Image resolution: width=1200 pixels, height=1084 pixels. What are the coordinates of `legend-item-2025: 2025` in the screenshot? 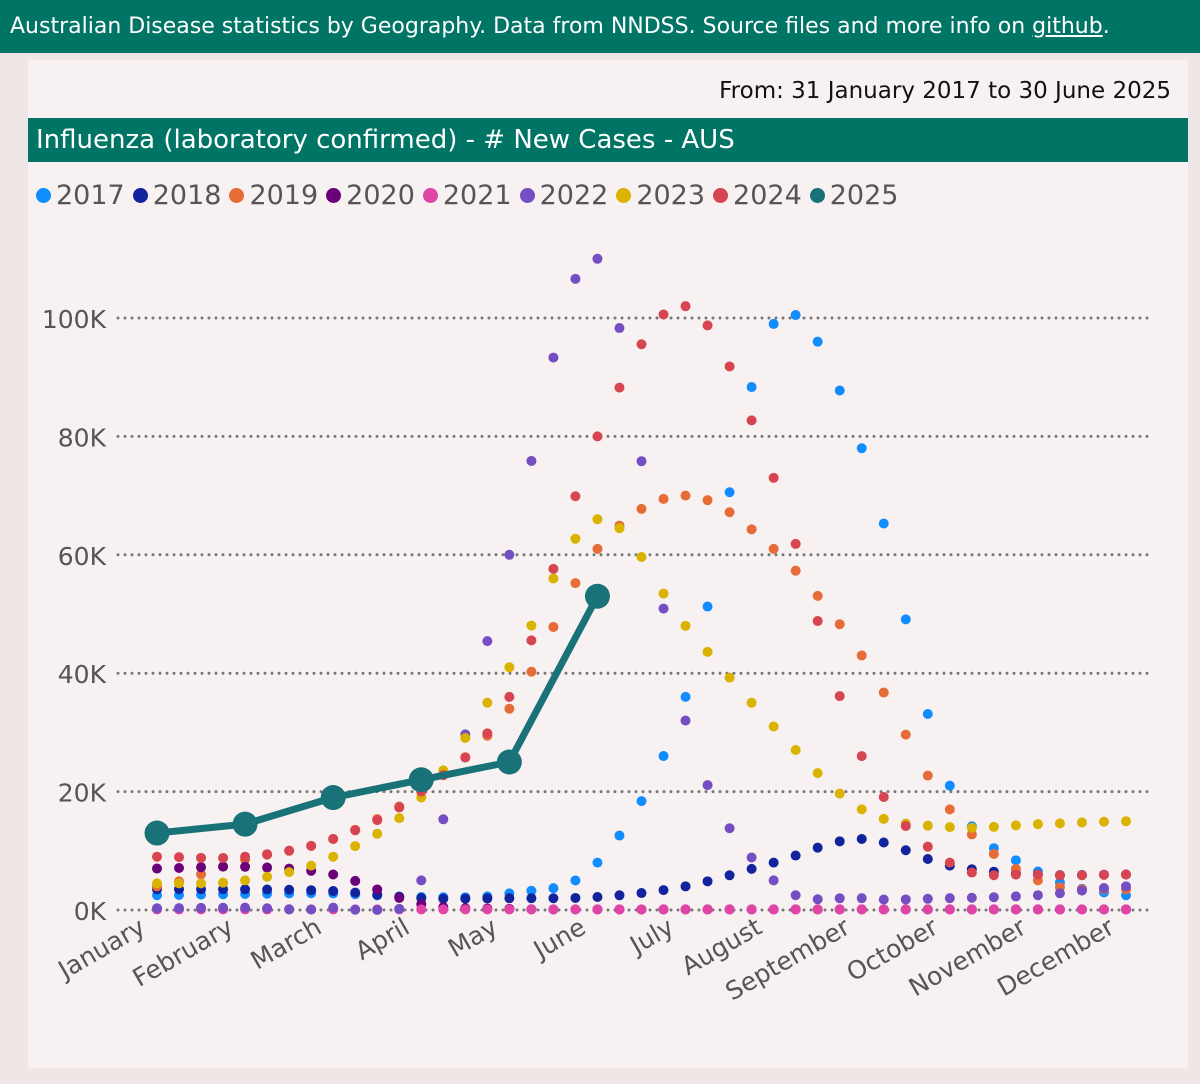 It's located at (854, 195).